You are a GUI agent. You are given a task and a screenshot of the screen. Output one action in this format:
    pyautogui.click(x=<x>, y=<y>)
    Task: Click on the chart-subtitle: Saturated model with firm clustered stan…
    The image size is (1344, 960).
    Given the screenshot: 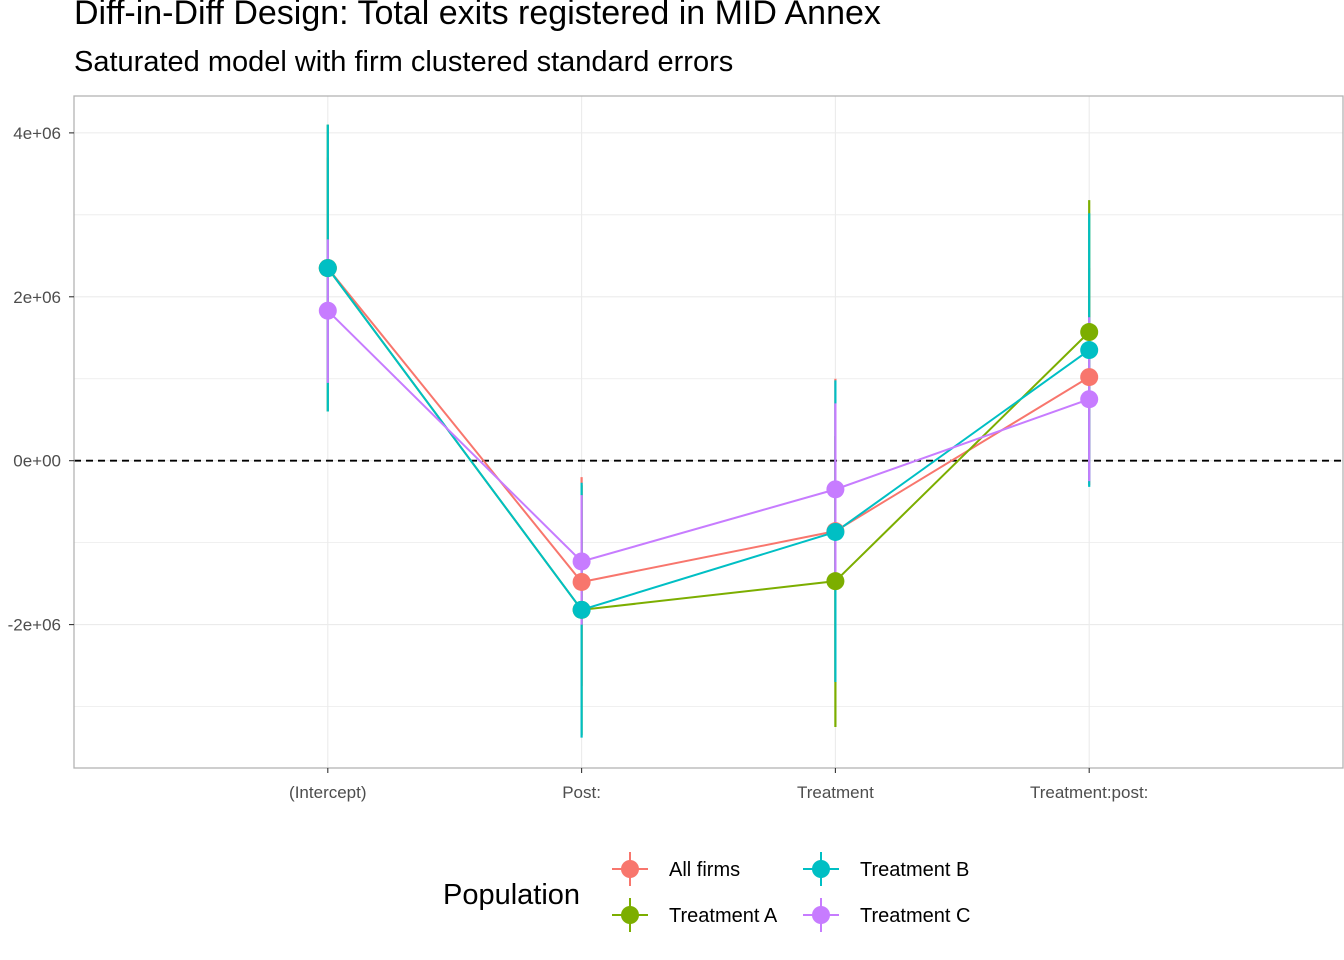 What is the action you would take?
    pyautogui.click(x=404, y=62)
    